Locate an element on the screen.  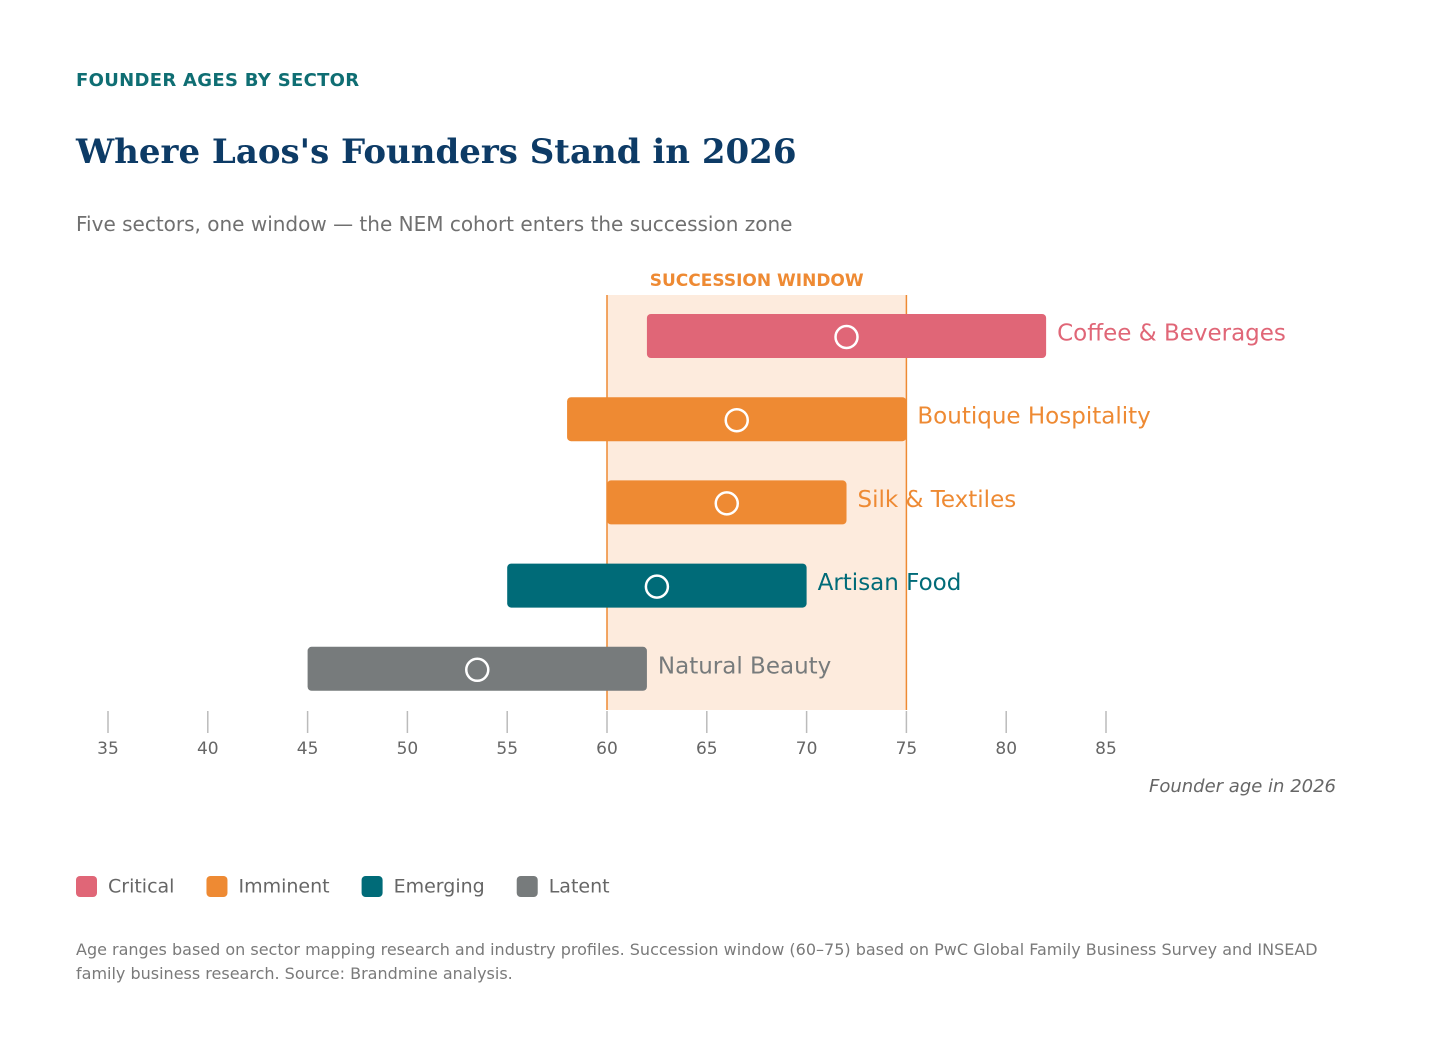
legend-label: Latent is located at coordinates (579, 887).